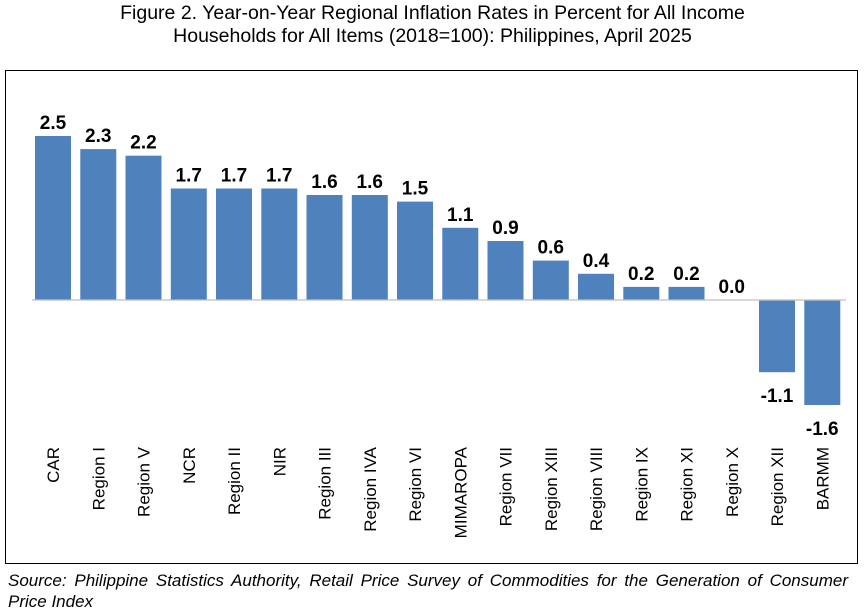 Image resolution: width=865 pixels, height=613 pixels. What do you see at coordinates (325, 483) in the screenshot?
I see `category-label: Region III` at bounding box center [325, 483].